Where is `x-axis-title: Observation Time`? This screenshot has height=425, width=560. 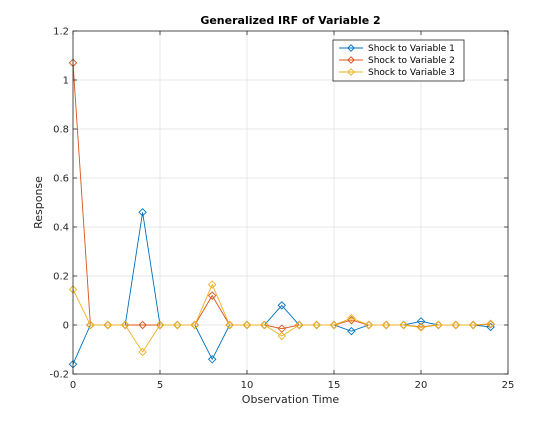 x-axis-title: Observation Time is located at coordinates (291, 399).